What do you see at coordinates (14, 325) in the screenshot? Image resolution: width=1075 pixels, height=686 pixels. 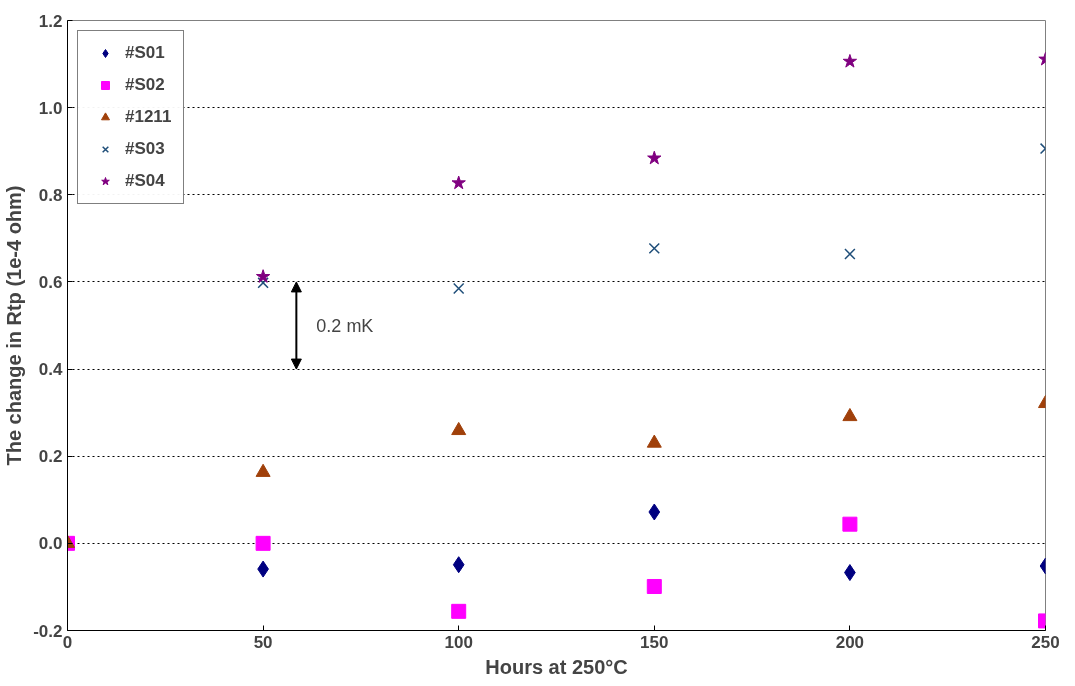 I see `y-axis-title: The change in Rtp (1e-4 ohm)` at bounding box center [14, 325].